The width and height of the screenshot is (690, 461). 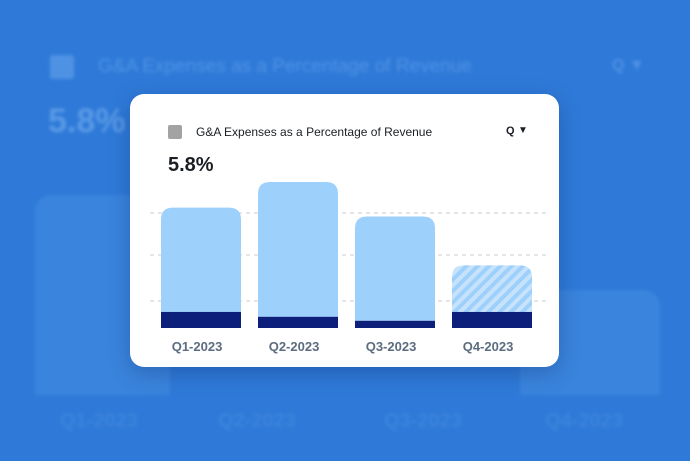 What do you see at coordinates (510, 131) in the screenshot?
I see `search-icon: Q` at bounding box center [510, 131].